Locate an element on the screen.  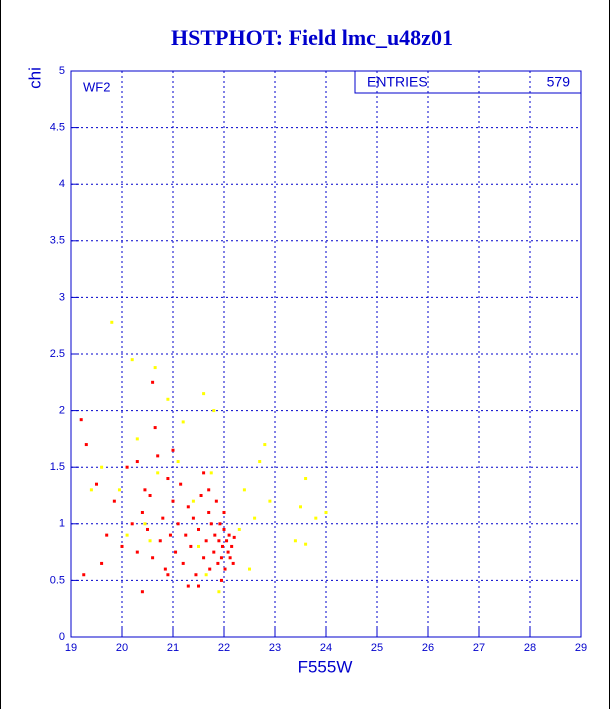
y-tick-label: 3.5 is located at coordinates (57, 241).